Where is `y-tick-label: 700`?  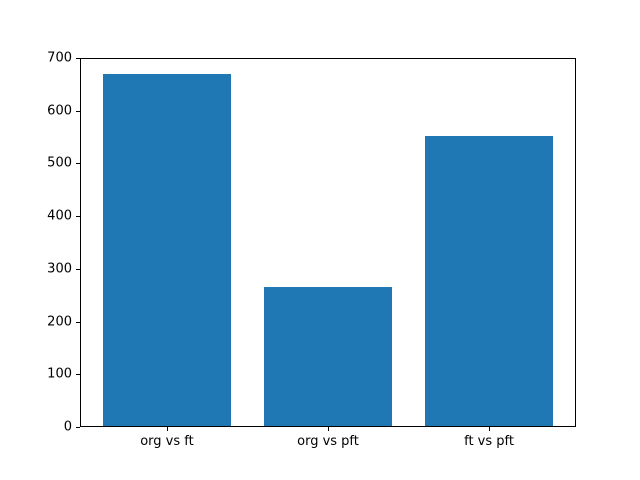 y-tick-label: 700 is located at coordinates (59, 58).